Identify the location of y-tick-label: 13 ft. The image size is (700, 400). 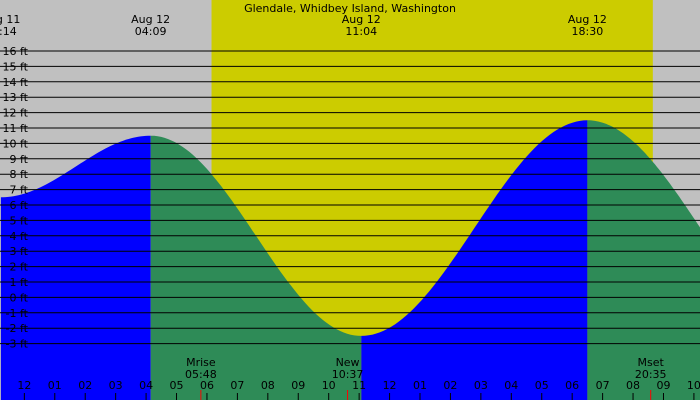
(16, 97).